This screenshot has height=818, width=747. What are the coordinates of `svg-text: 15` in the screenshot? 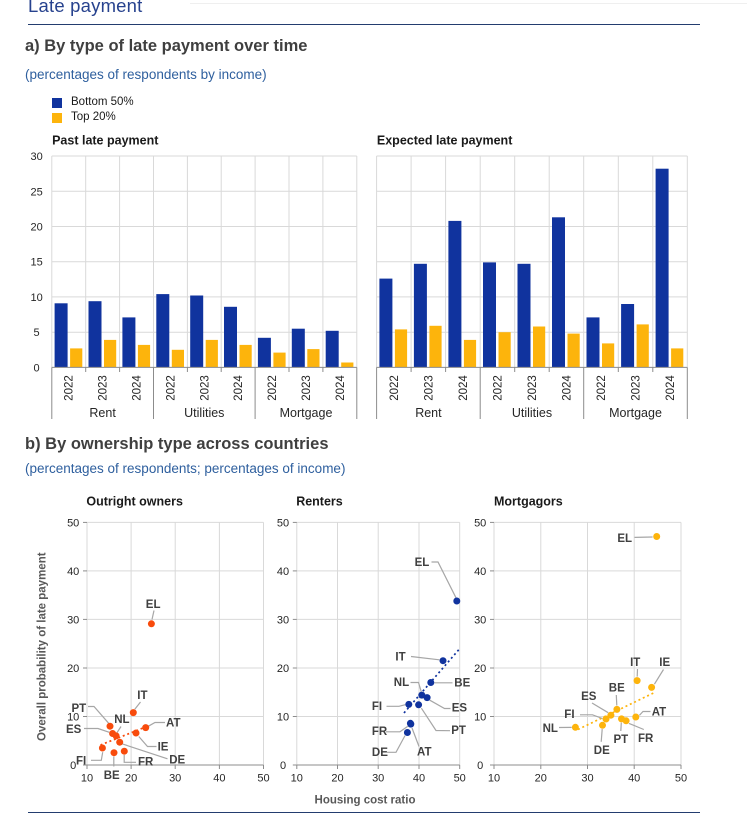 It's located at (36, 263).